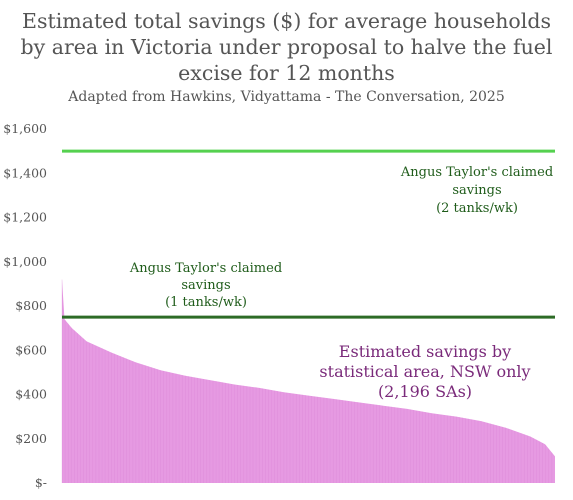  I want to click on reference-label-1-tank: (1 tanks/wk), so click(206, 302).